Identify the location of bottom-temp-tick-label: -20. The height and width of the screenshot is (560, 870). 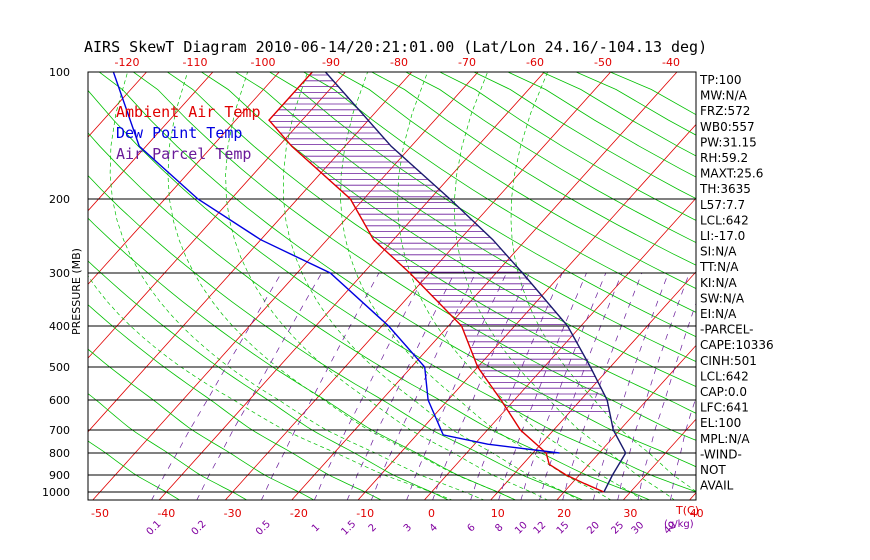
(299, 513).